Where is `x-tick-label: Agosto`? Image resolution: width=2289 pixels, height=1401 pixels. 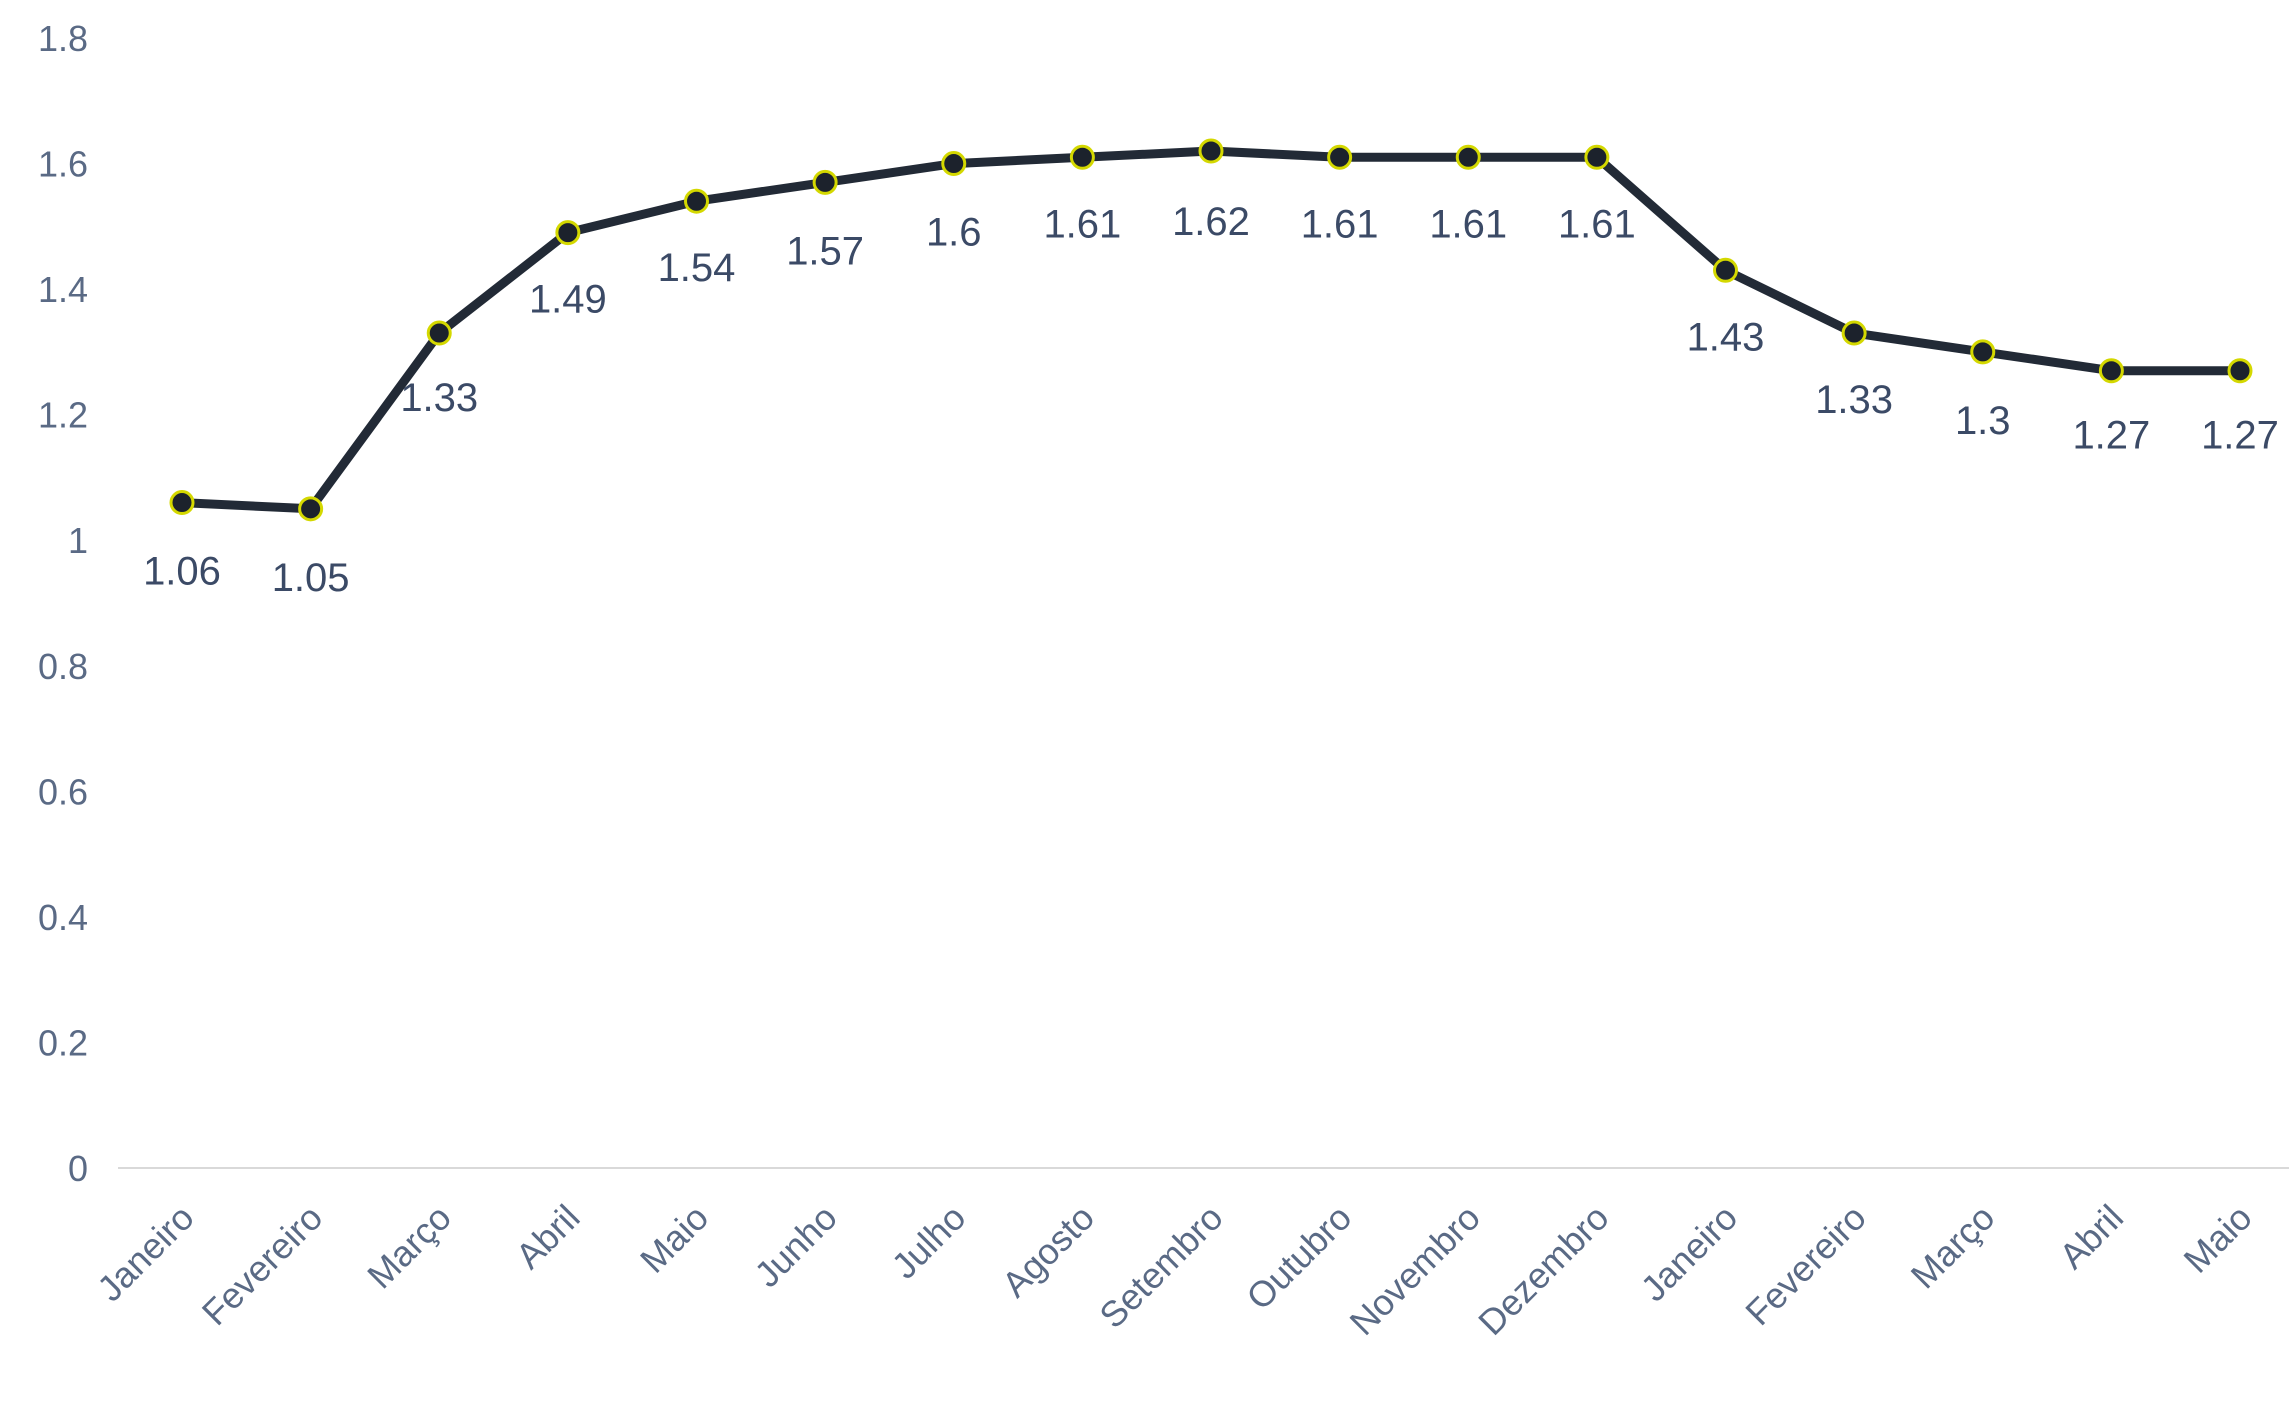 x-tick-label: Agosto is located at coordinates (1048, 1251).